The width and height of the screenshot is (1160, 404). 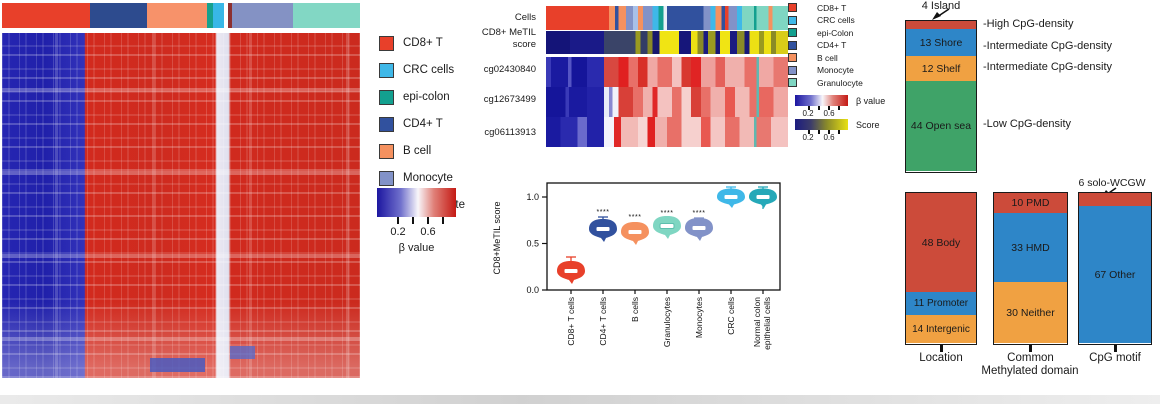 What do you see at coordinates (509, 99) in the screenshot?
I see `row-label-probe: cg12673499` at bounding box center [509, 99].